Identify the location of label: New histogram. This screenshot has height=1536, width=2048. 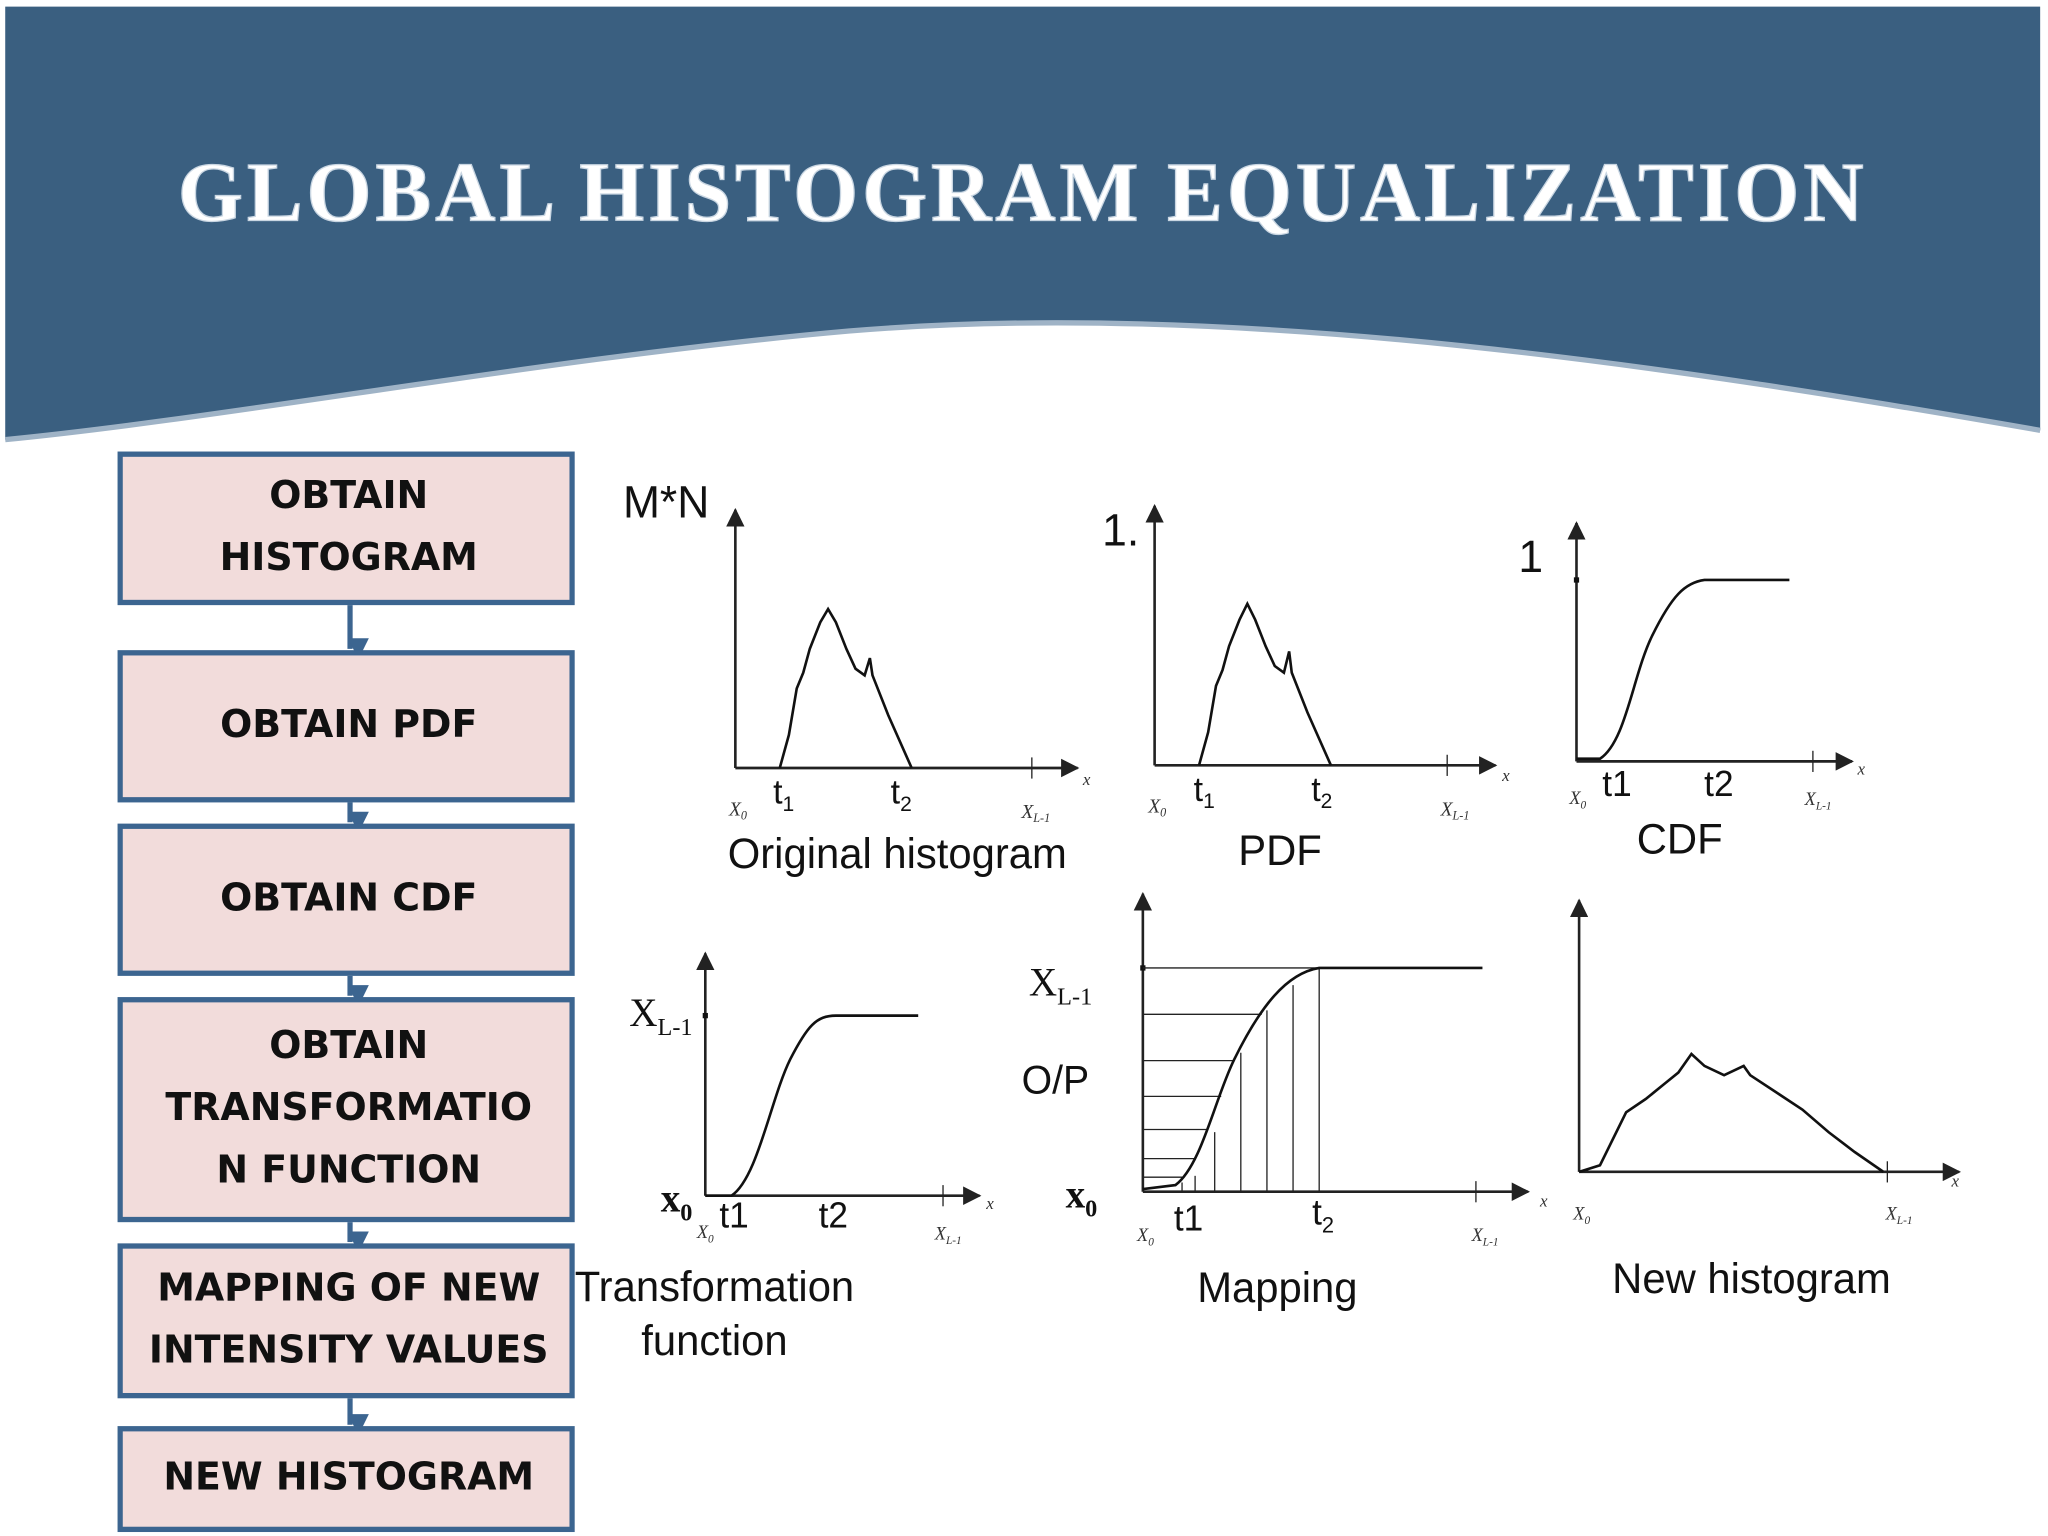
(1751, 1278).